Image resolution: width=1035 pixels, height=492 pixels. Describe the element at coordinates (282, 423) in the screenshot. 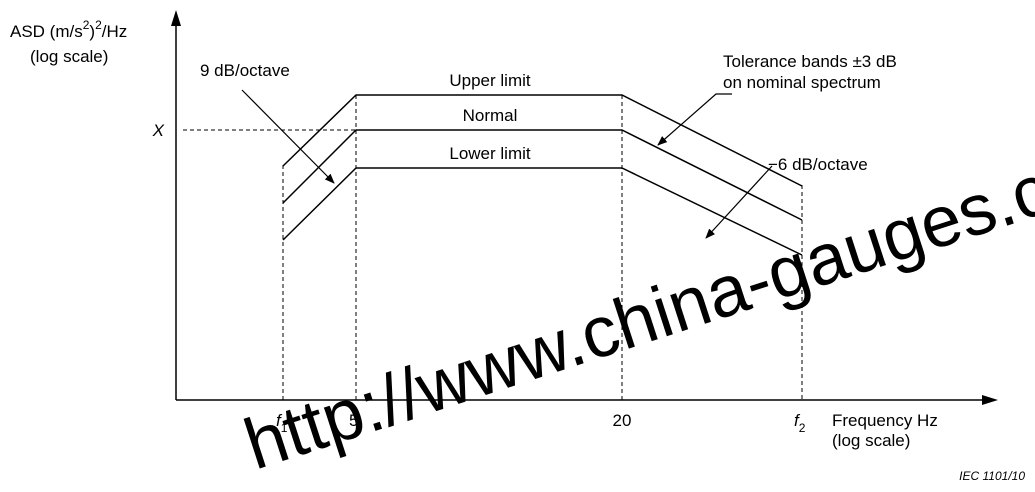

I see `x-tick-f1: f1` at that location.